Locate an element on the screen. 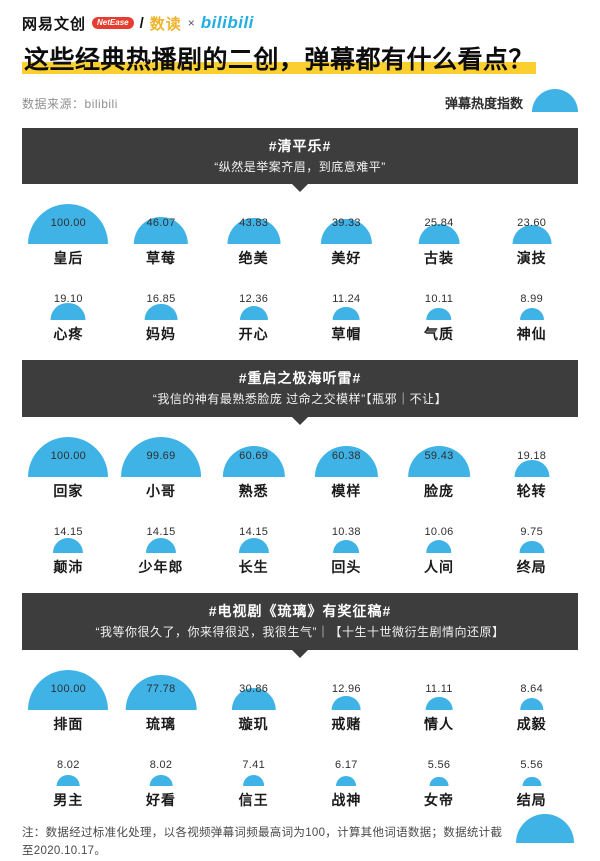 This screenshot has height=861, width=600. keyword-cell: 8.02 男主 is located at coordinates (68, 776).